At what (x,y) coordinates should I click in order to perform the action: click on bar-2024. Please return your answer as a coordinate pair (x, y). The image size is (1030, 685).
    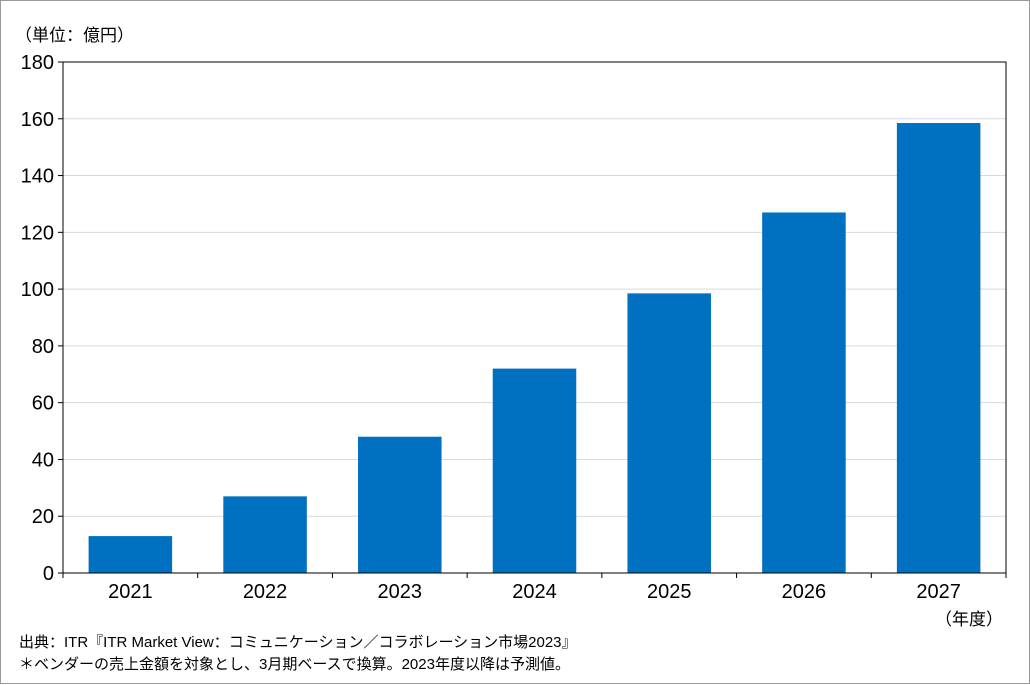
    Looking at the image, I should click on (534, 470).